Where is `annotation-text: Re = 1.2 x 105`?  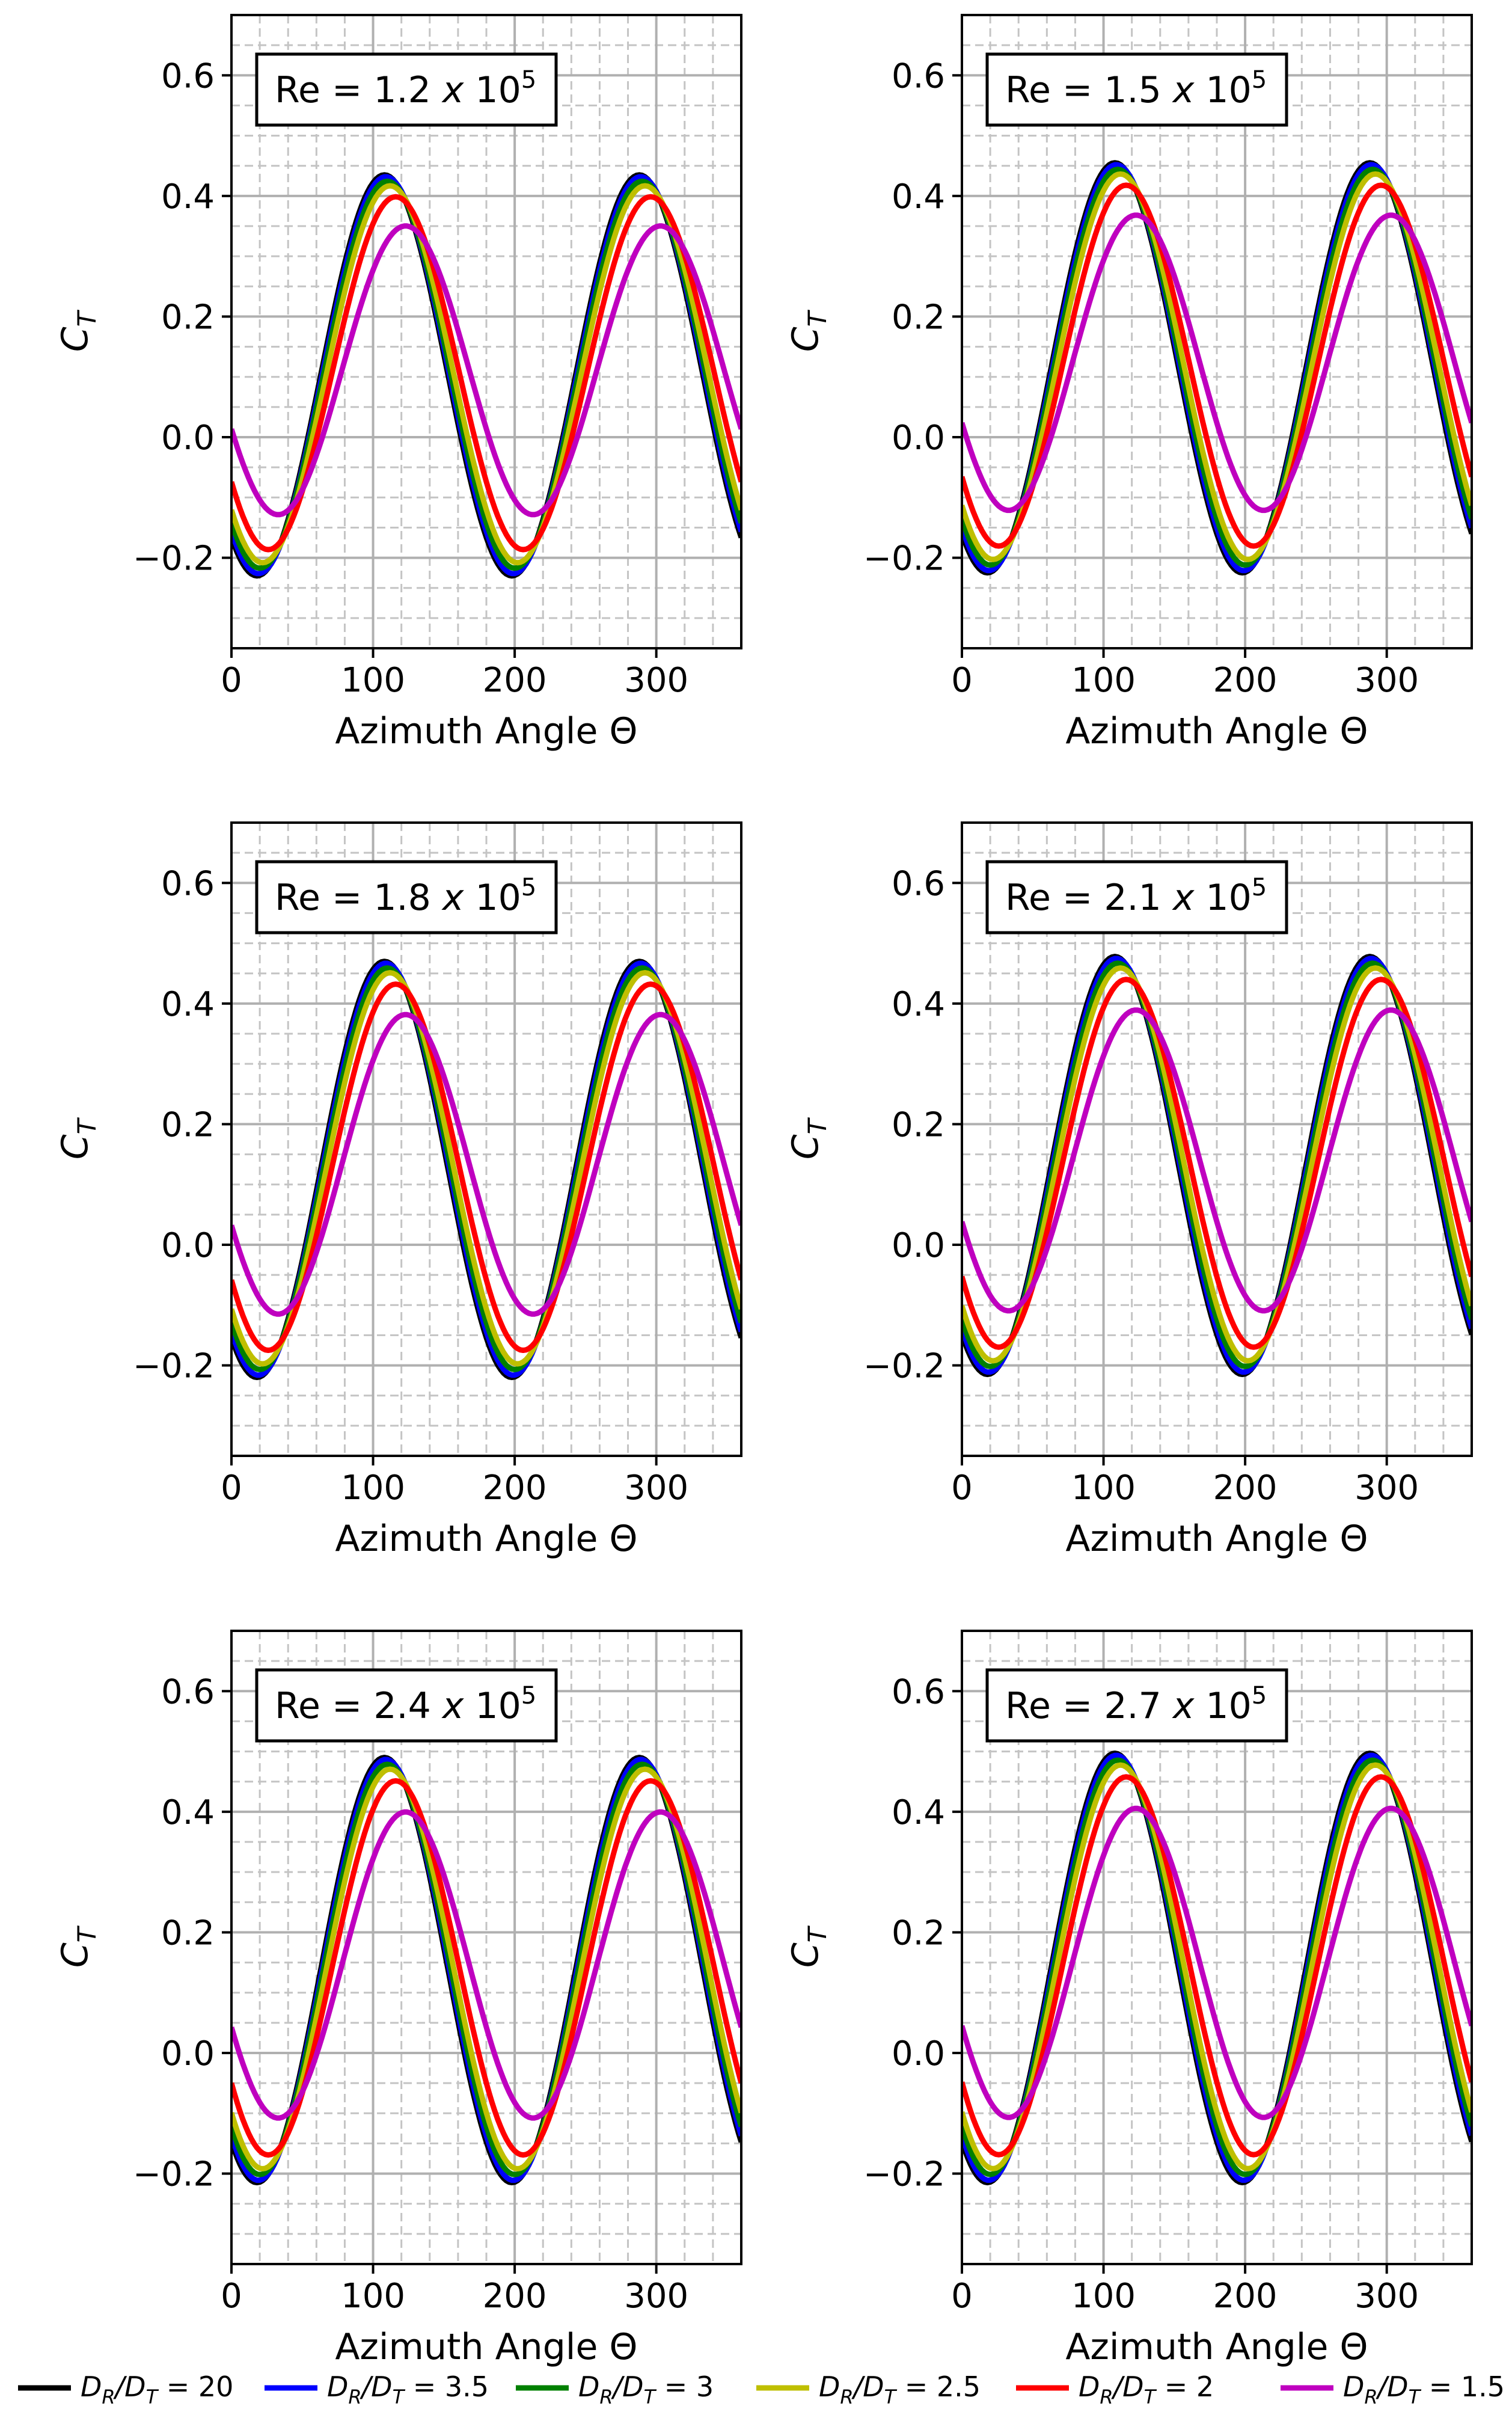 annotation-text: Re = 1.2 x 105 is located at coordinates (405, 88).